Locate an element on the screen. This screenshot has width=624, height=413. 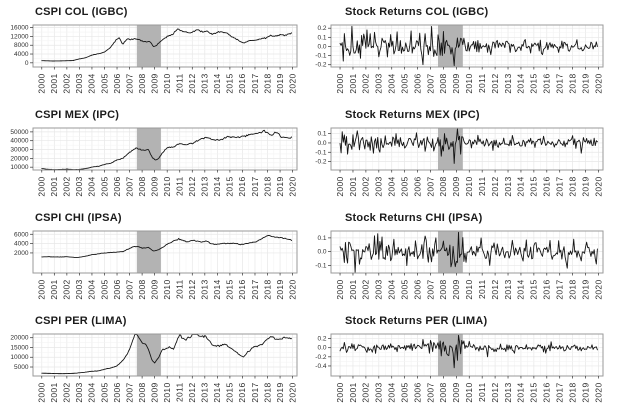
svg-text: 6000 is located at coordinates (21, 234).